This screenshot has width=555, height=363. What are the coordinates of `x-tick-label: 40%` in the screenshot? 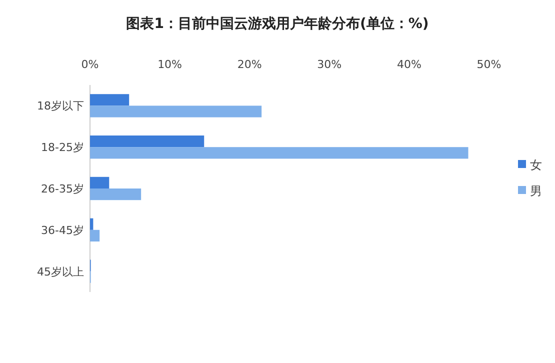 It's located at (409, 64).